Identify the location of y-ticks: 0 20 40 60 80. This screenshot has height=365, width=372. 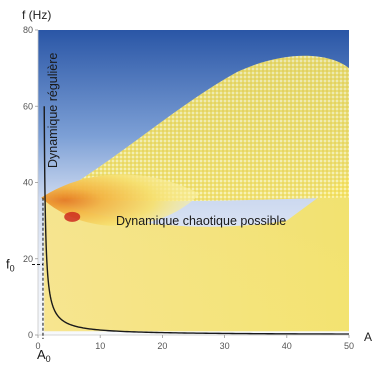
(30, 182).